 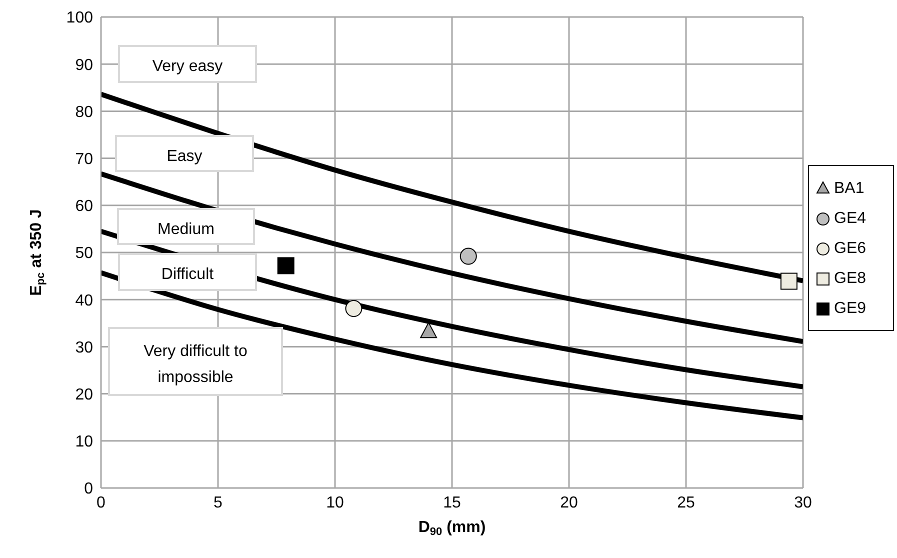 What do you see at coordinates (850, 309) in the screenshot?
I see `legend-label: GE9` at bounding box center [850, 309].